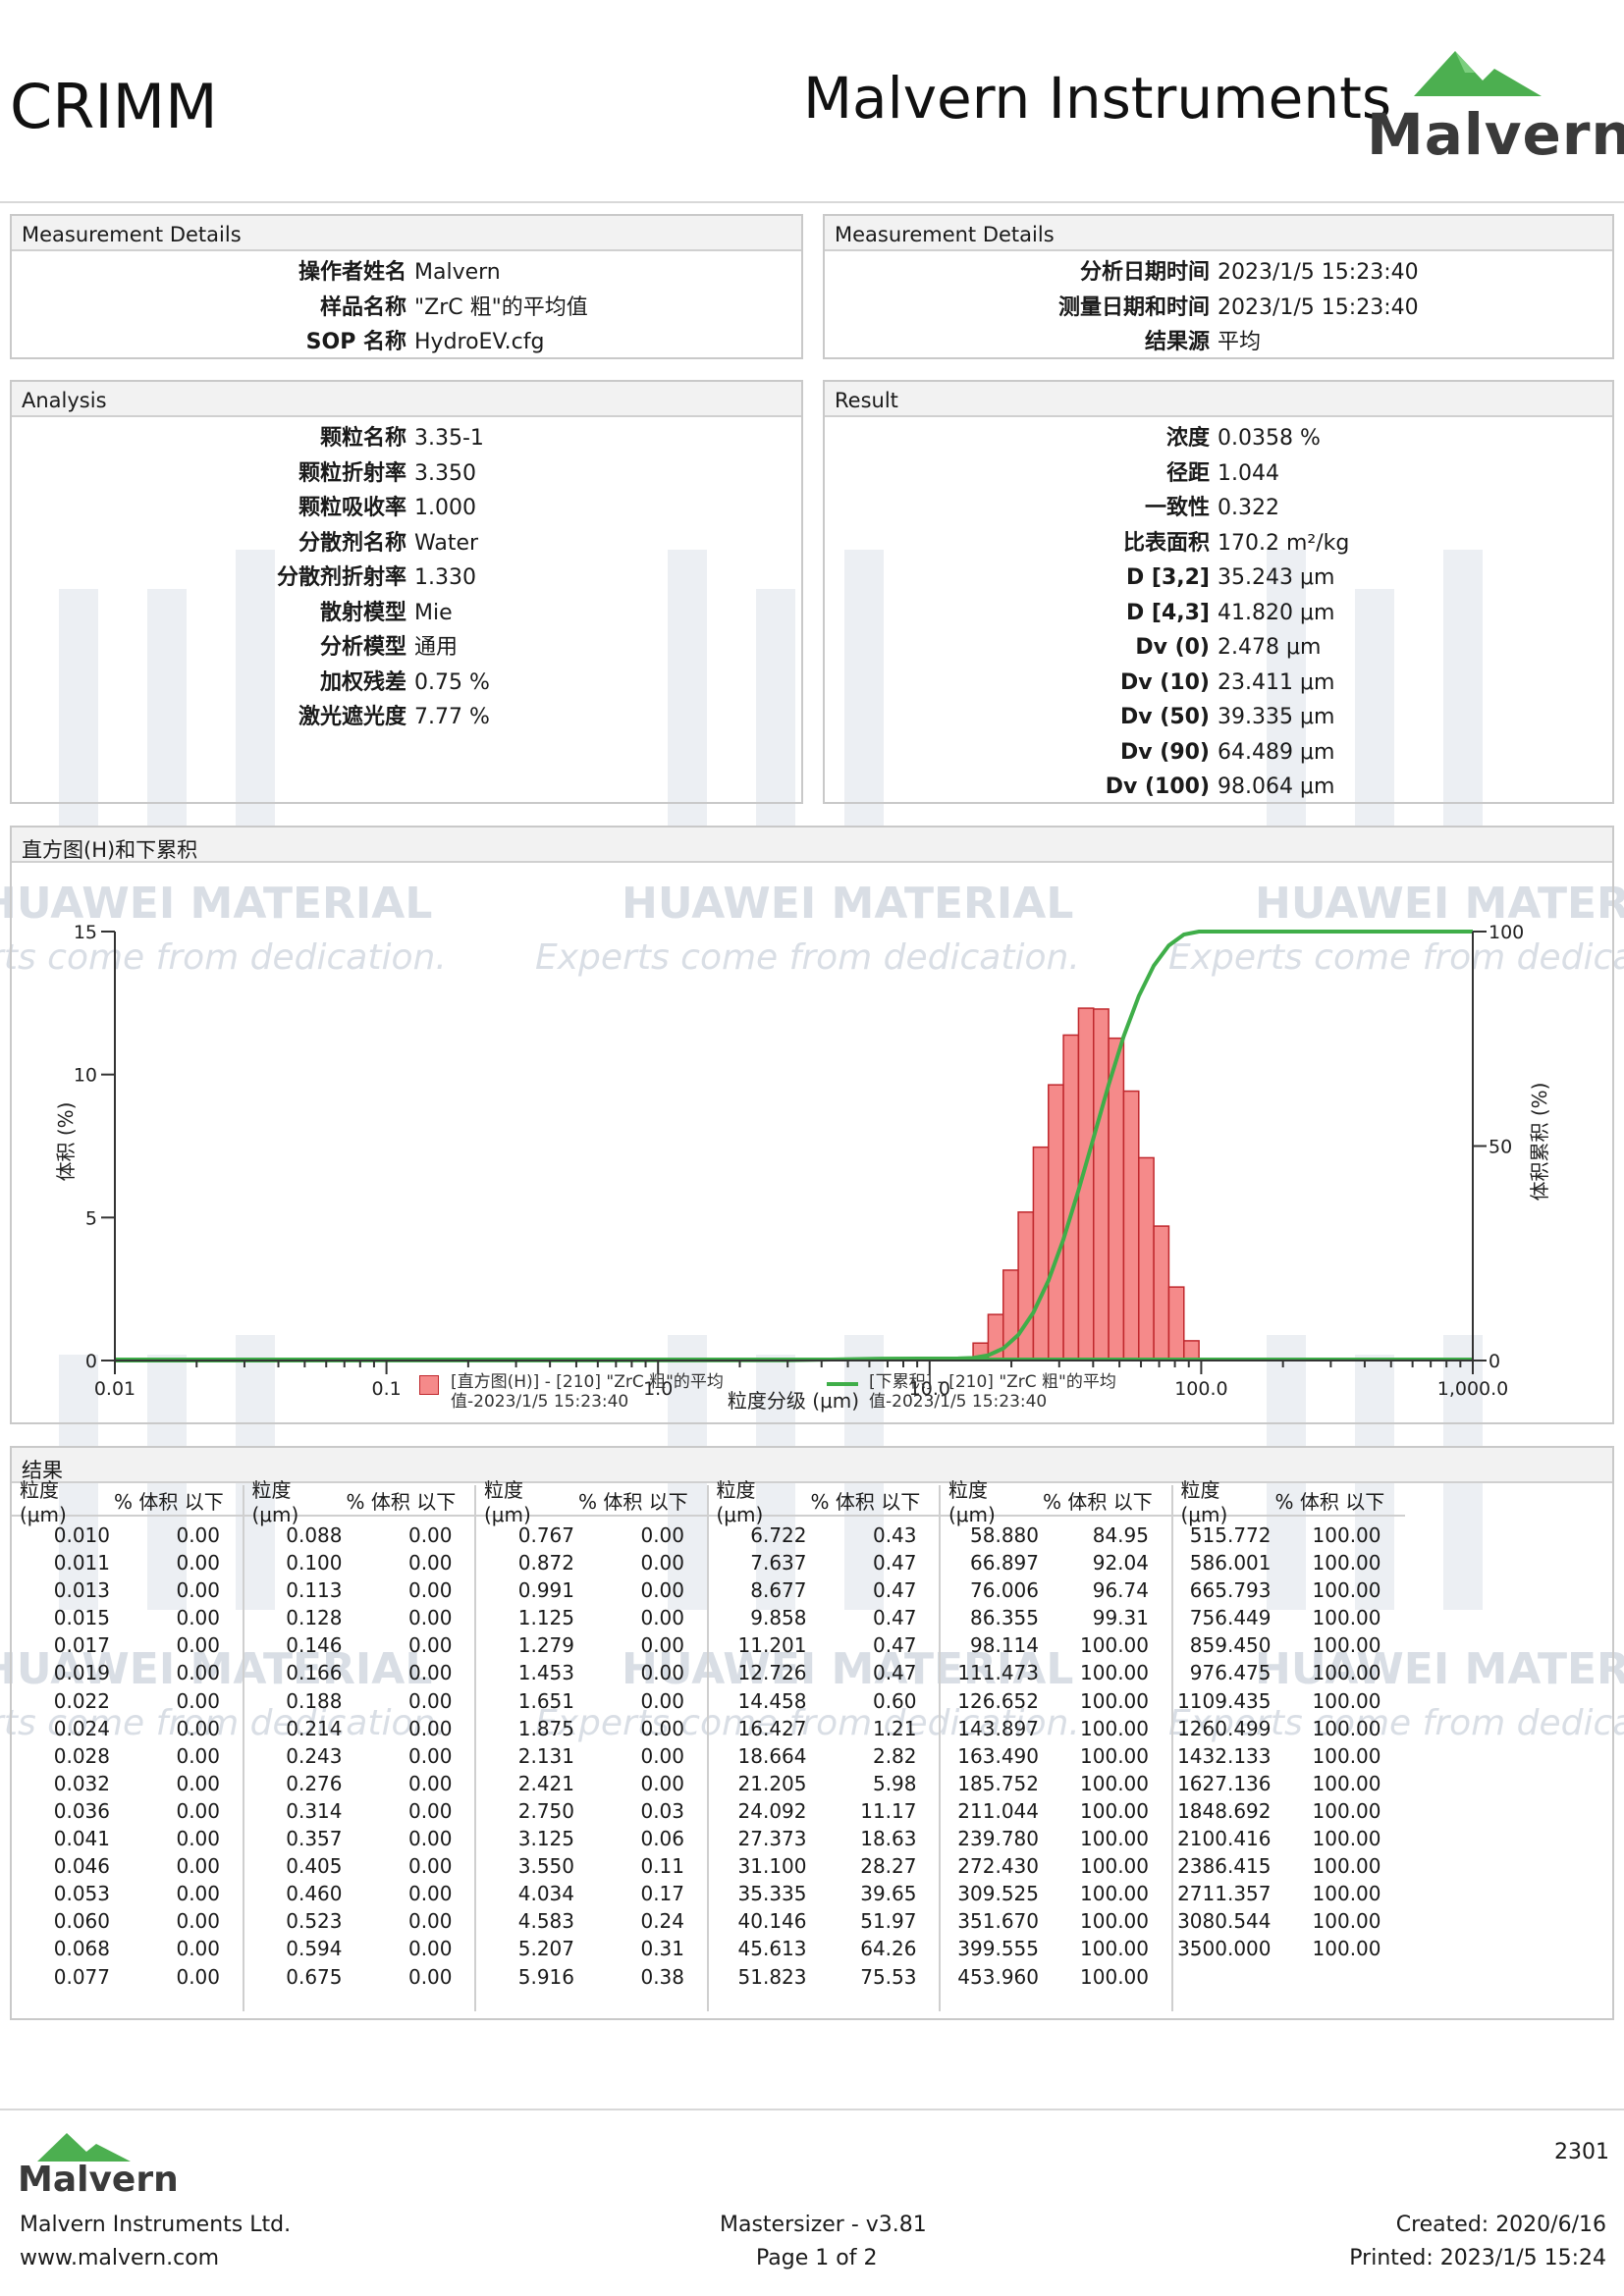 The height and width of the screenshot is (2296, 1624). What do you see at coordinates (452, 717) in the screenshot?
I see `analysis-value: 7.77 %` at bounding box center [452, 717].